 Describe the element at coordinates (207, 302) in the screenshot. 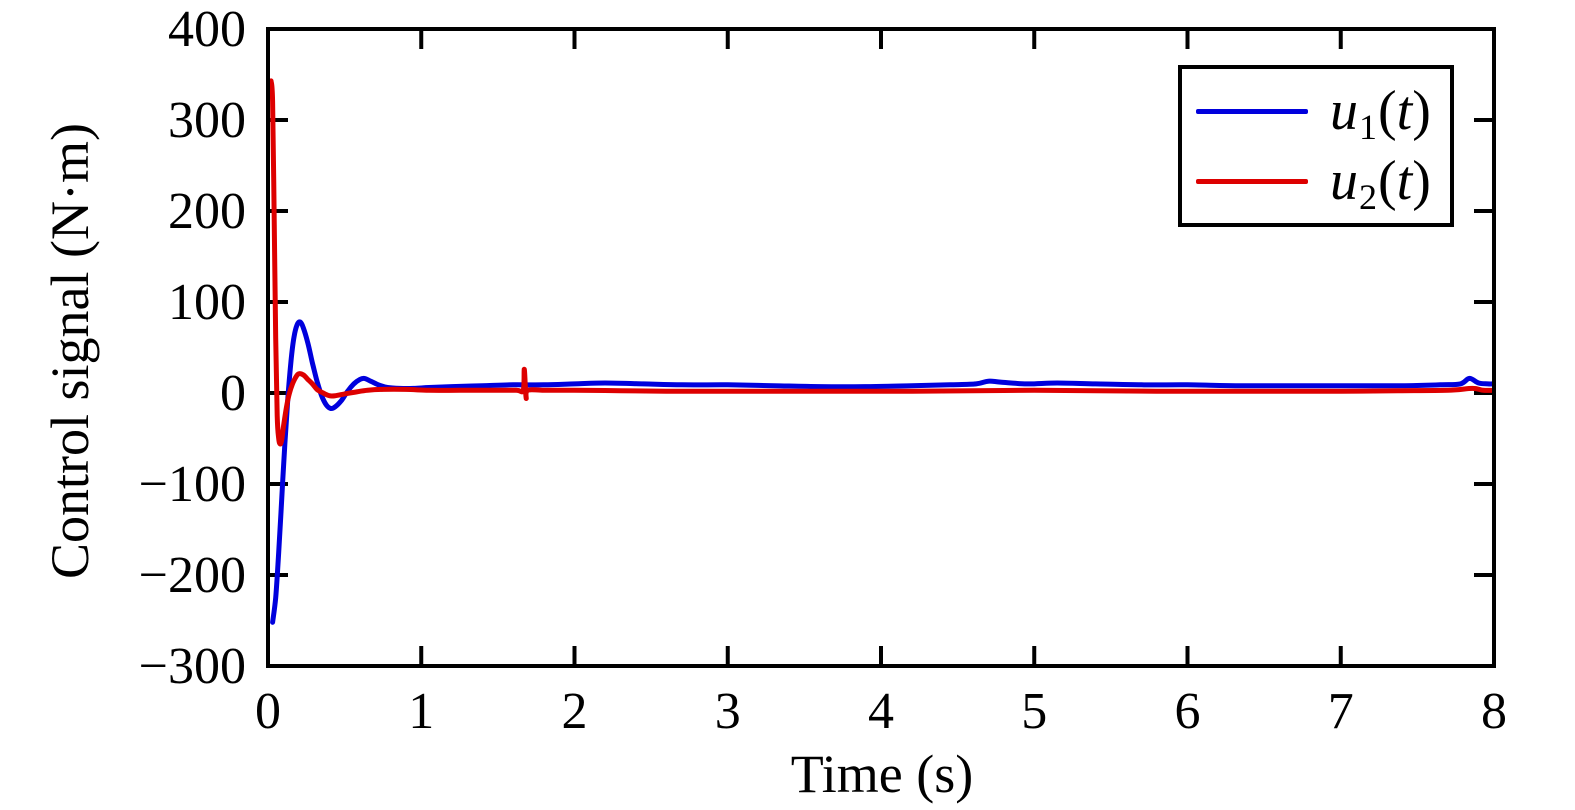

I see `y-tick-label: 100` at that location.